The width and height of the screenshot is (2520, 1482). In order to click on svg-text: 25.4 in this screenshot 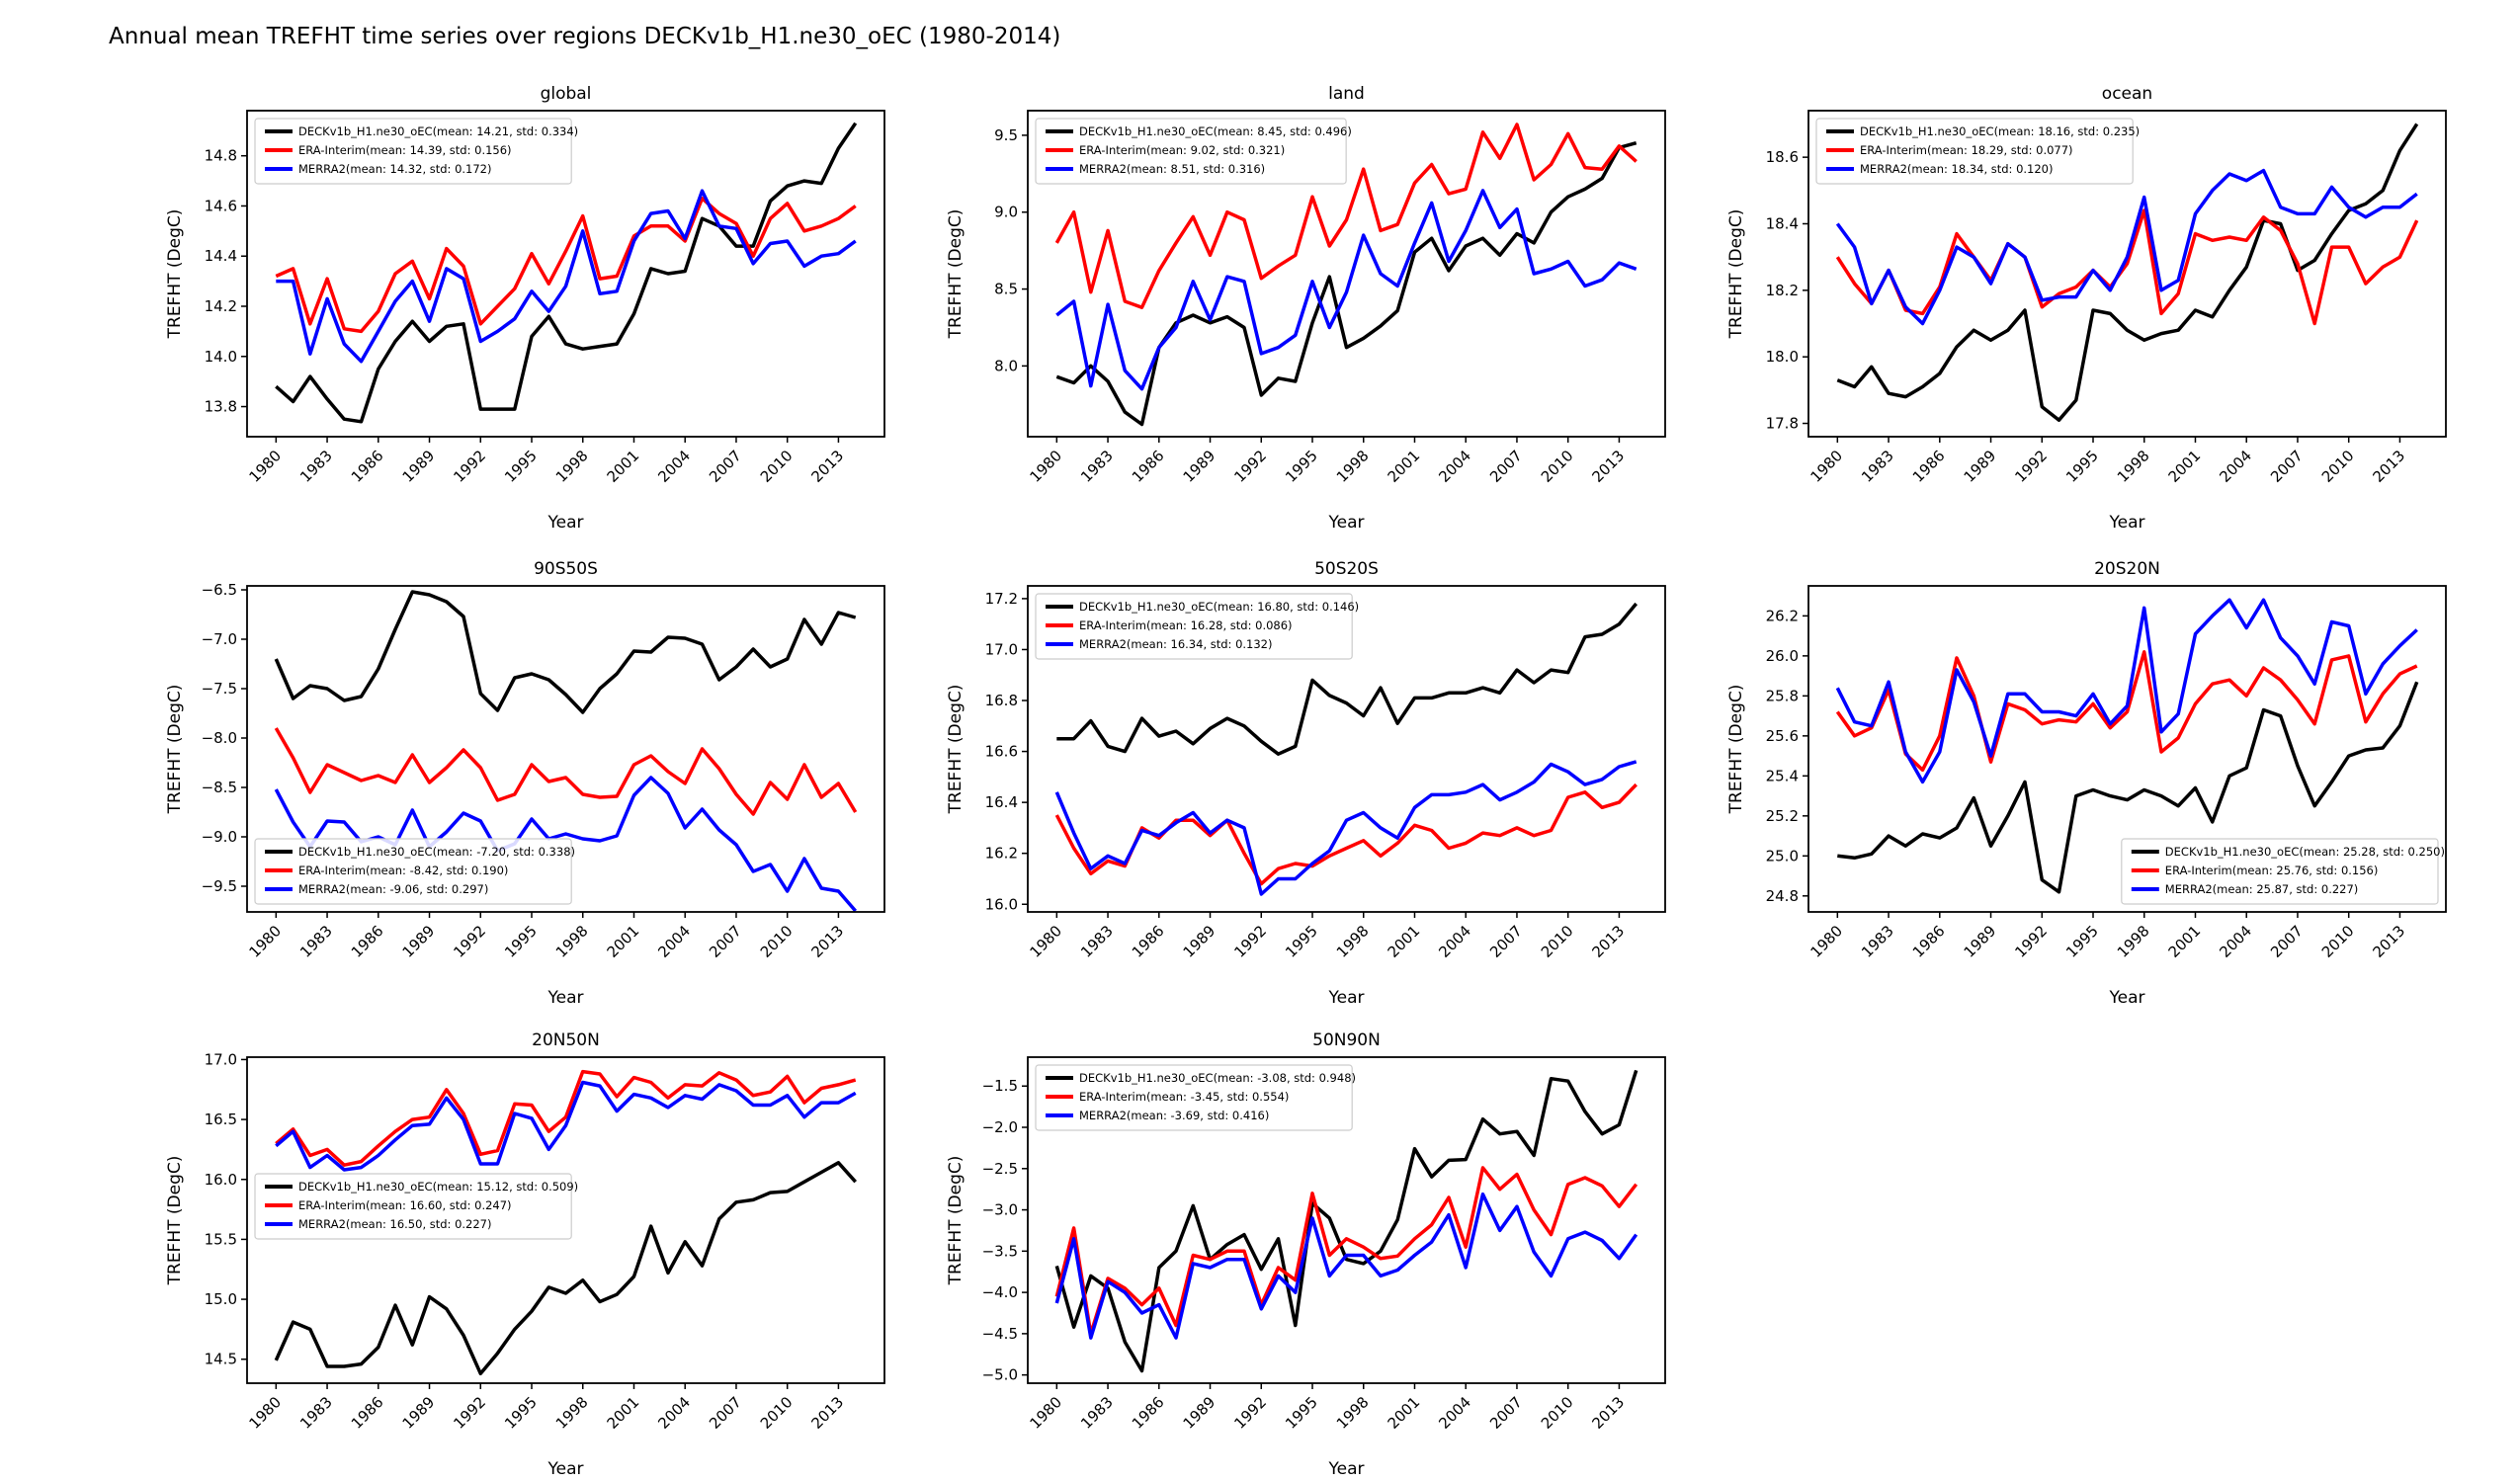, I will do `click(1782, 775)`.